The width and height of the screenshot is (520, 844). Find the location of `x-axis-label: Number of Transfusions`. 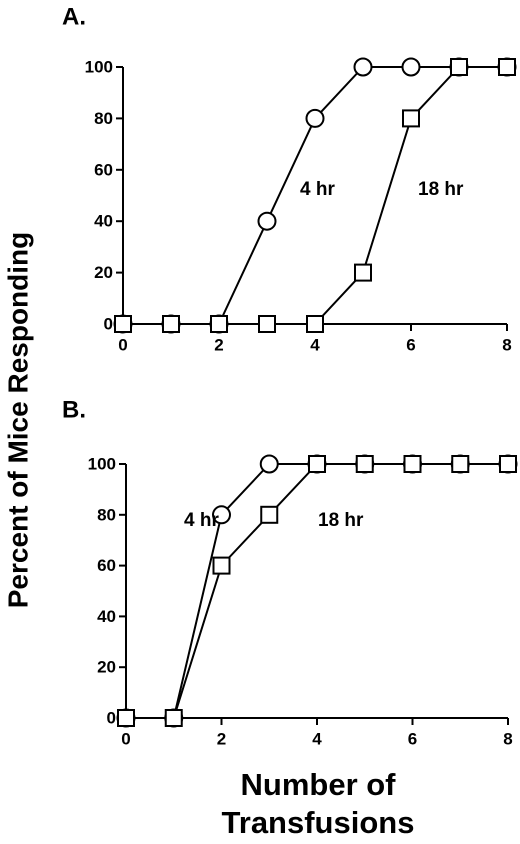

x-axis-label: Number of Transfusions is located at coordinates (318, 803).